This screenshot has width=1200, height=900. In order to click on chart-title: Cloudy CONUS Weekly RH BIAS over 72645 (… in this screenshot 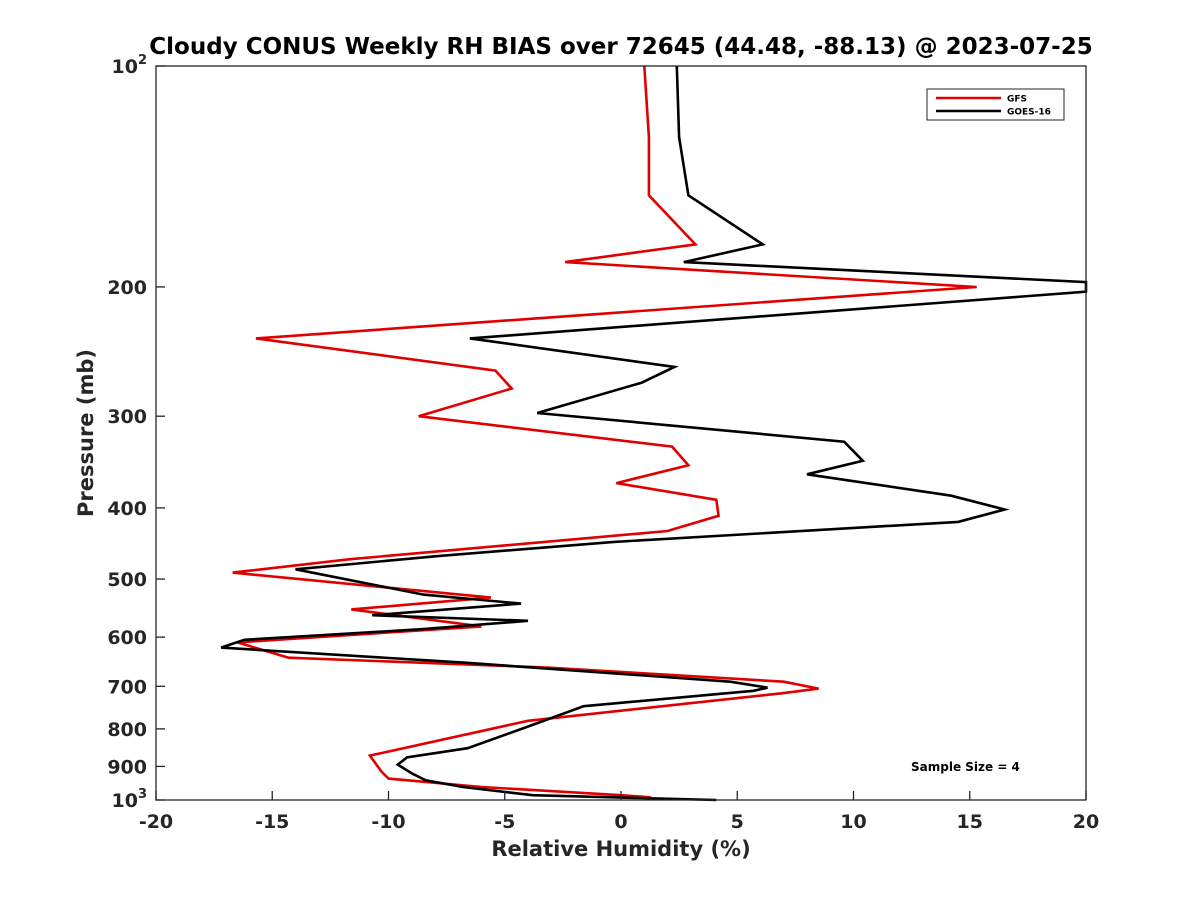, I will do `click(620, 47)`.